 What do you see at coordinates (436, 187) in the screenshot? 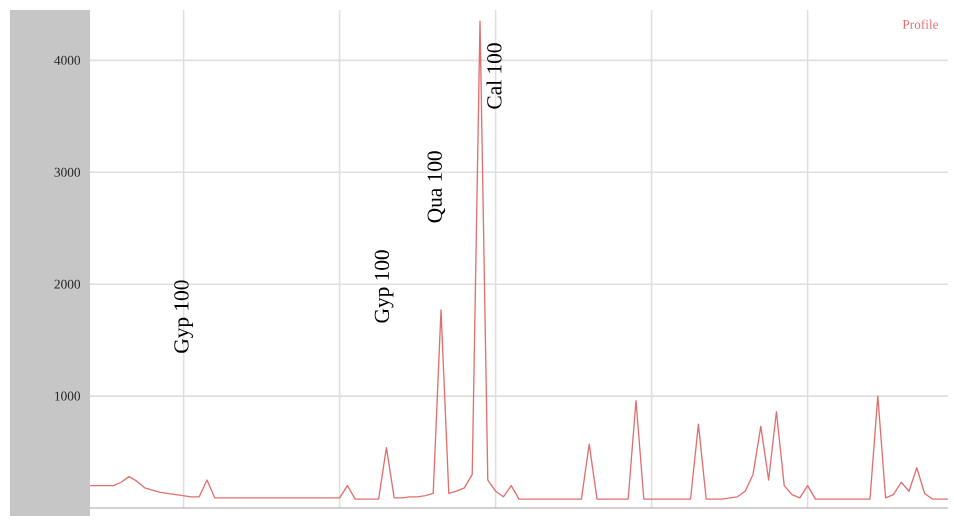
I see `annotation: Qua 100` at bounding box center [436, 187].